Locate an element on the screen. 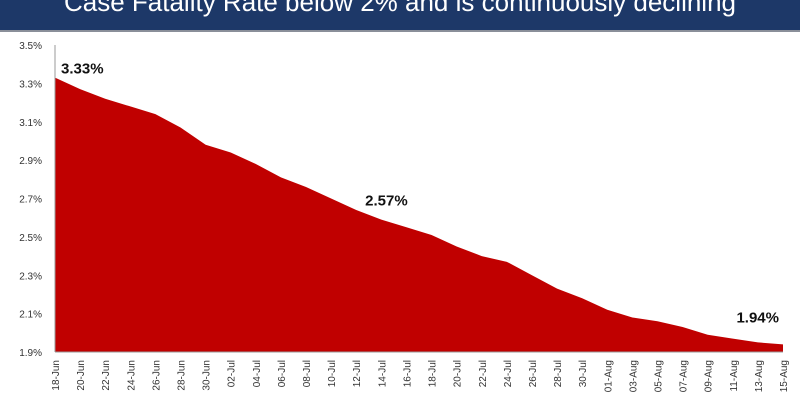 Image resolution: width=800 pixels, height=400 pixels. x-tick-label: 26-Jun is located at coordinates (156, 375).